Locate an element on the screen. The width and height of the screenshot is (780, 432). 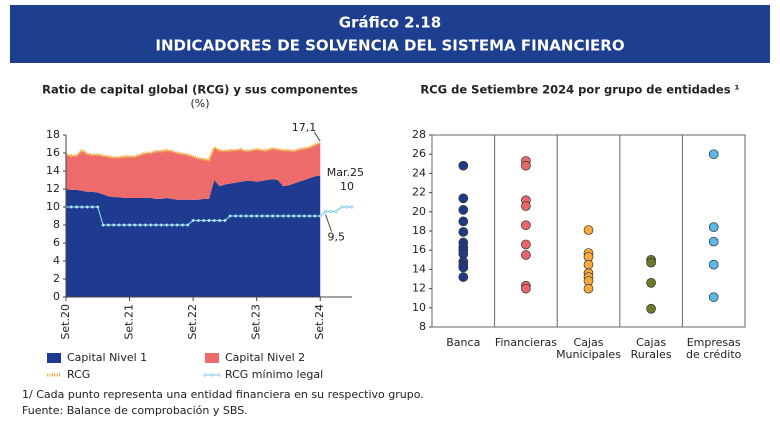
x-tick-label: Set.21 is located at coordinates (129, 322).